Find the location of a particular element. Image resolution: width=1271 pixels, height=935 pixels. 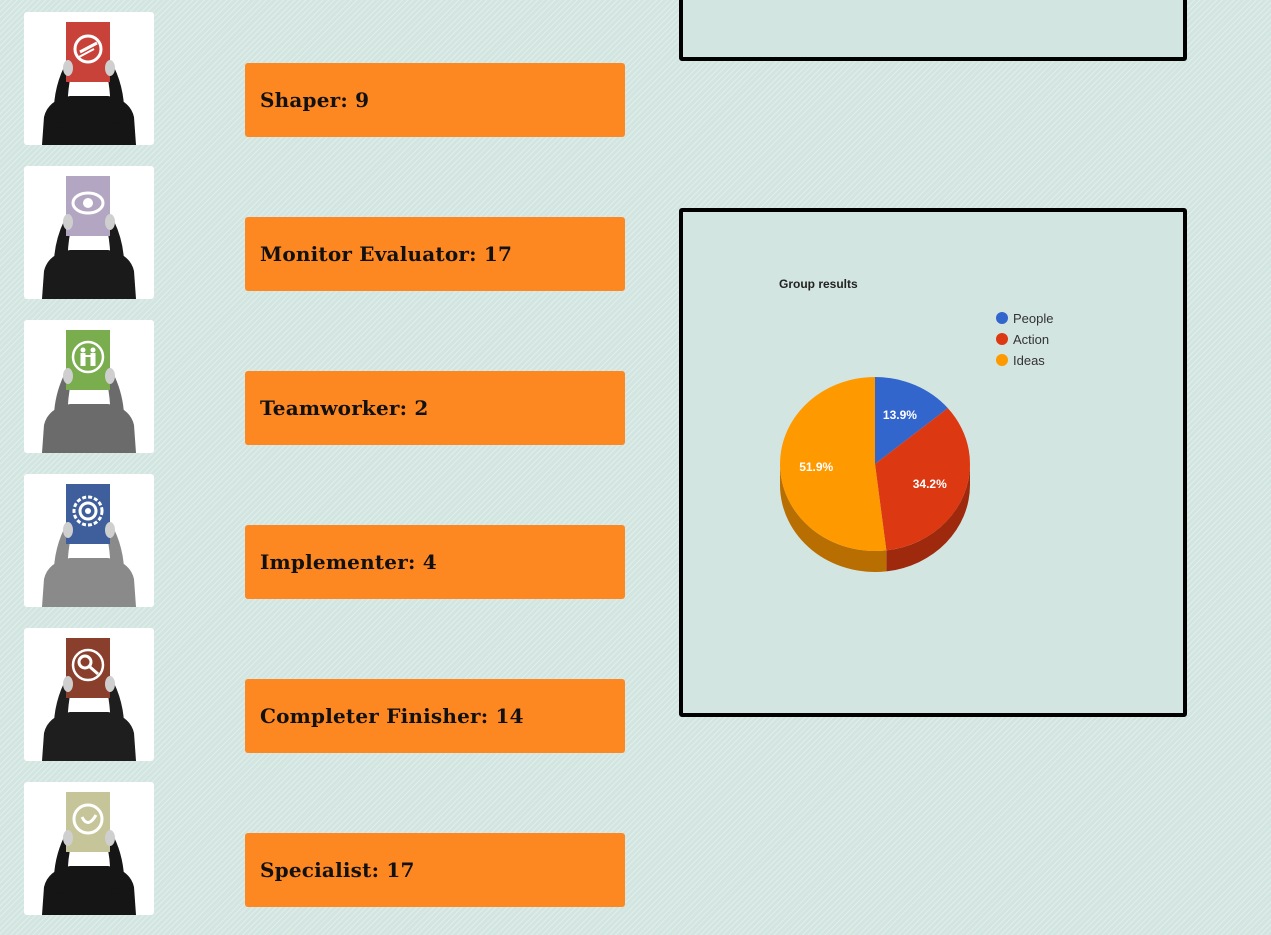

legend-label: People is located at coordinates (1033, 318).